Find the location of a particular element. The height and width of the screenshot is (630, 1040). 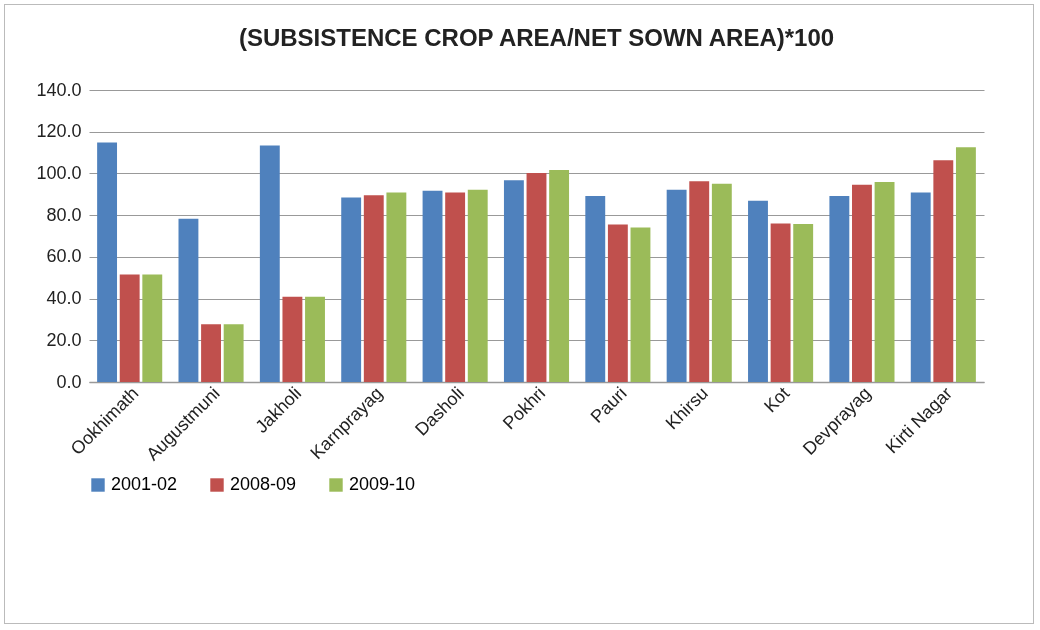

legend-label: 2009-10 is located at coordinates (382, 484).